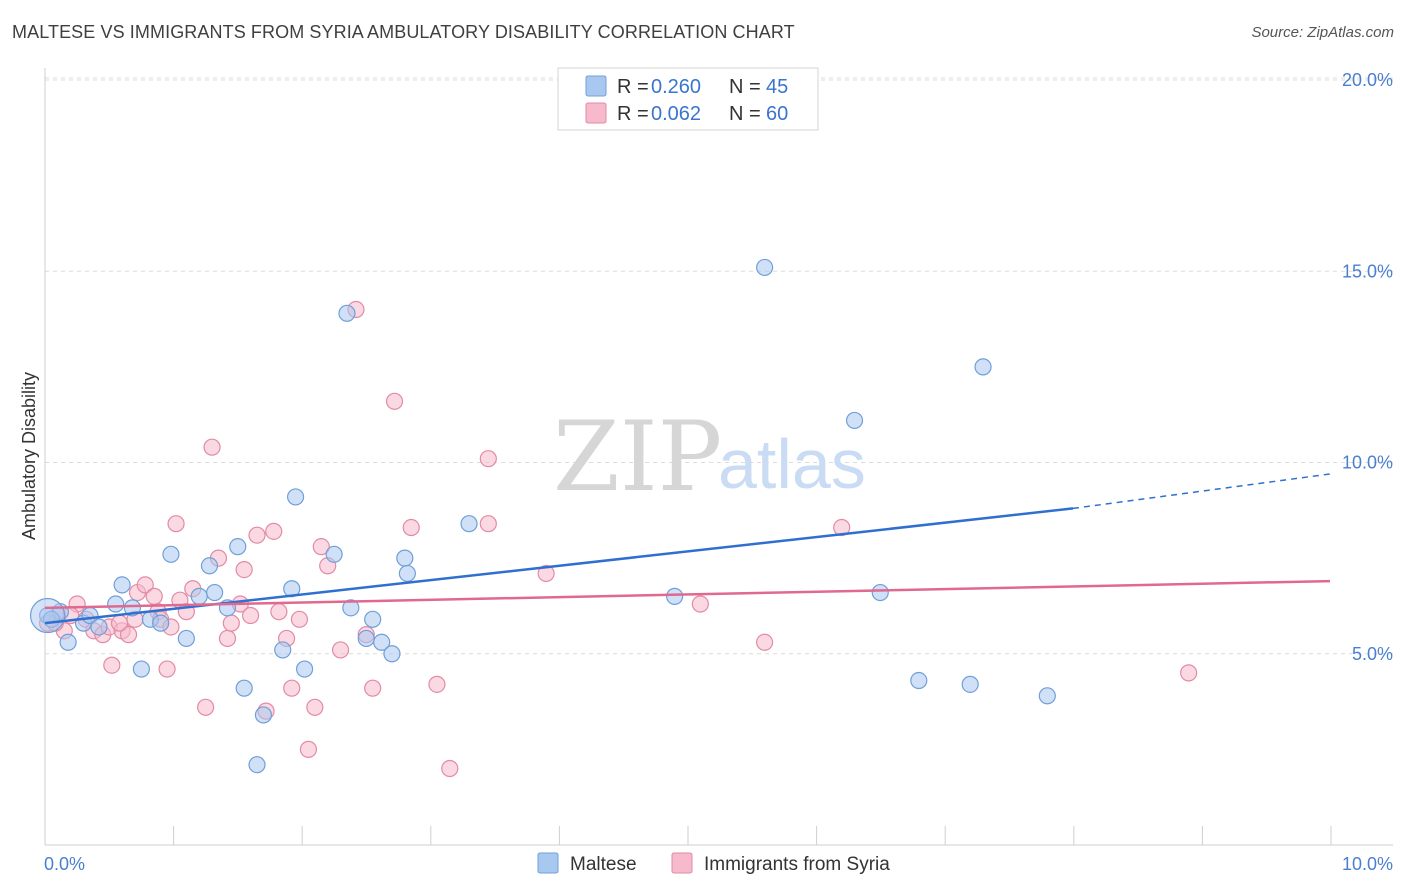 This screenshot has height=892, width=1406. What do you see at coordinates (682, 863) in the screenshot?
I see `bottom-legend-swatch-syria` at bounding box center [682, 863].